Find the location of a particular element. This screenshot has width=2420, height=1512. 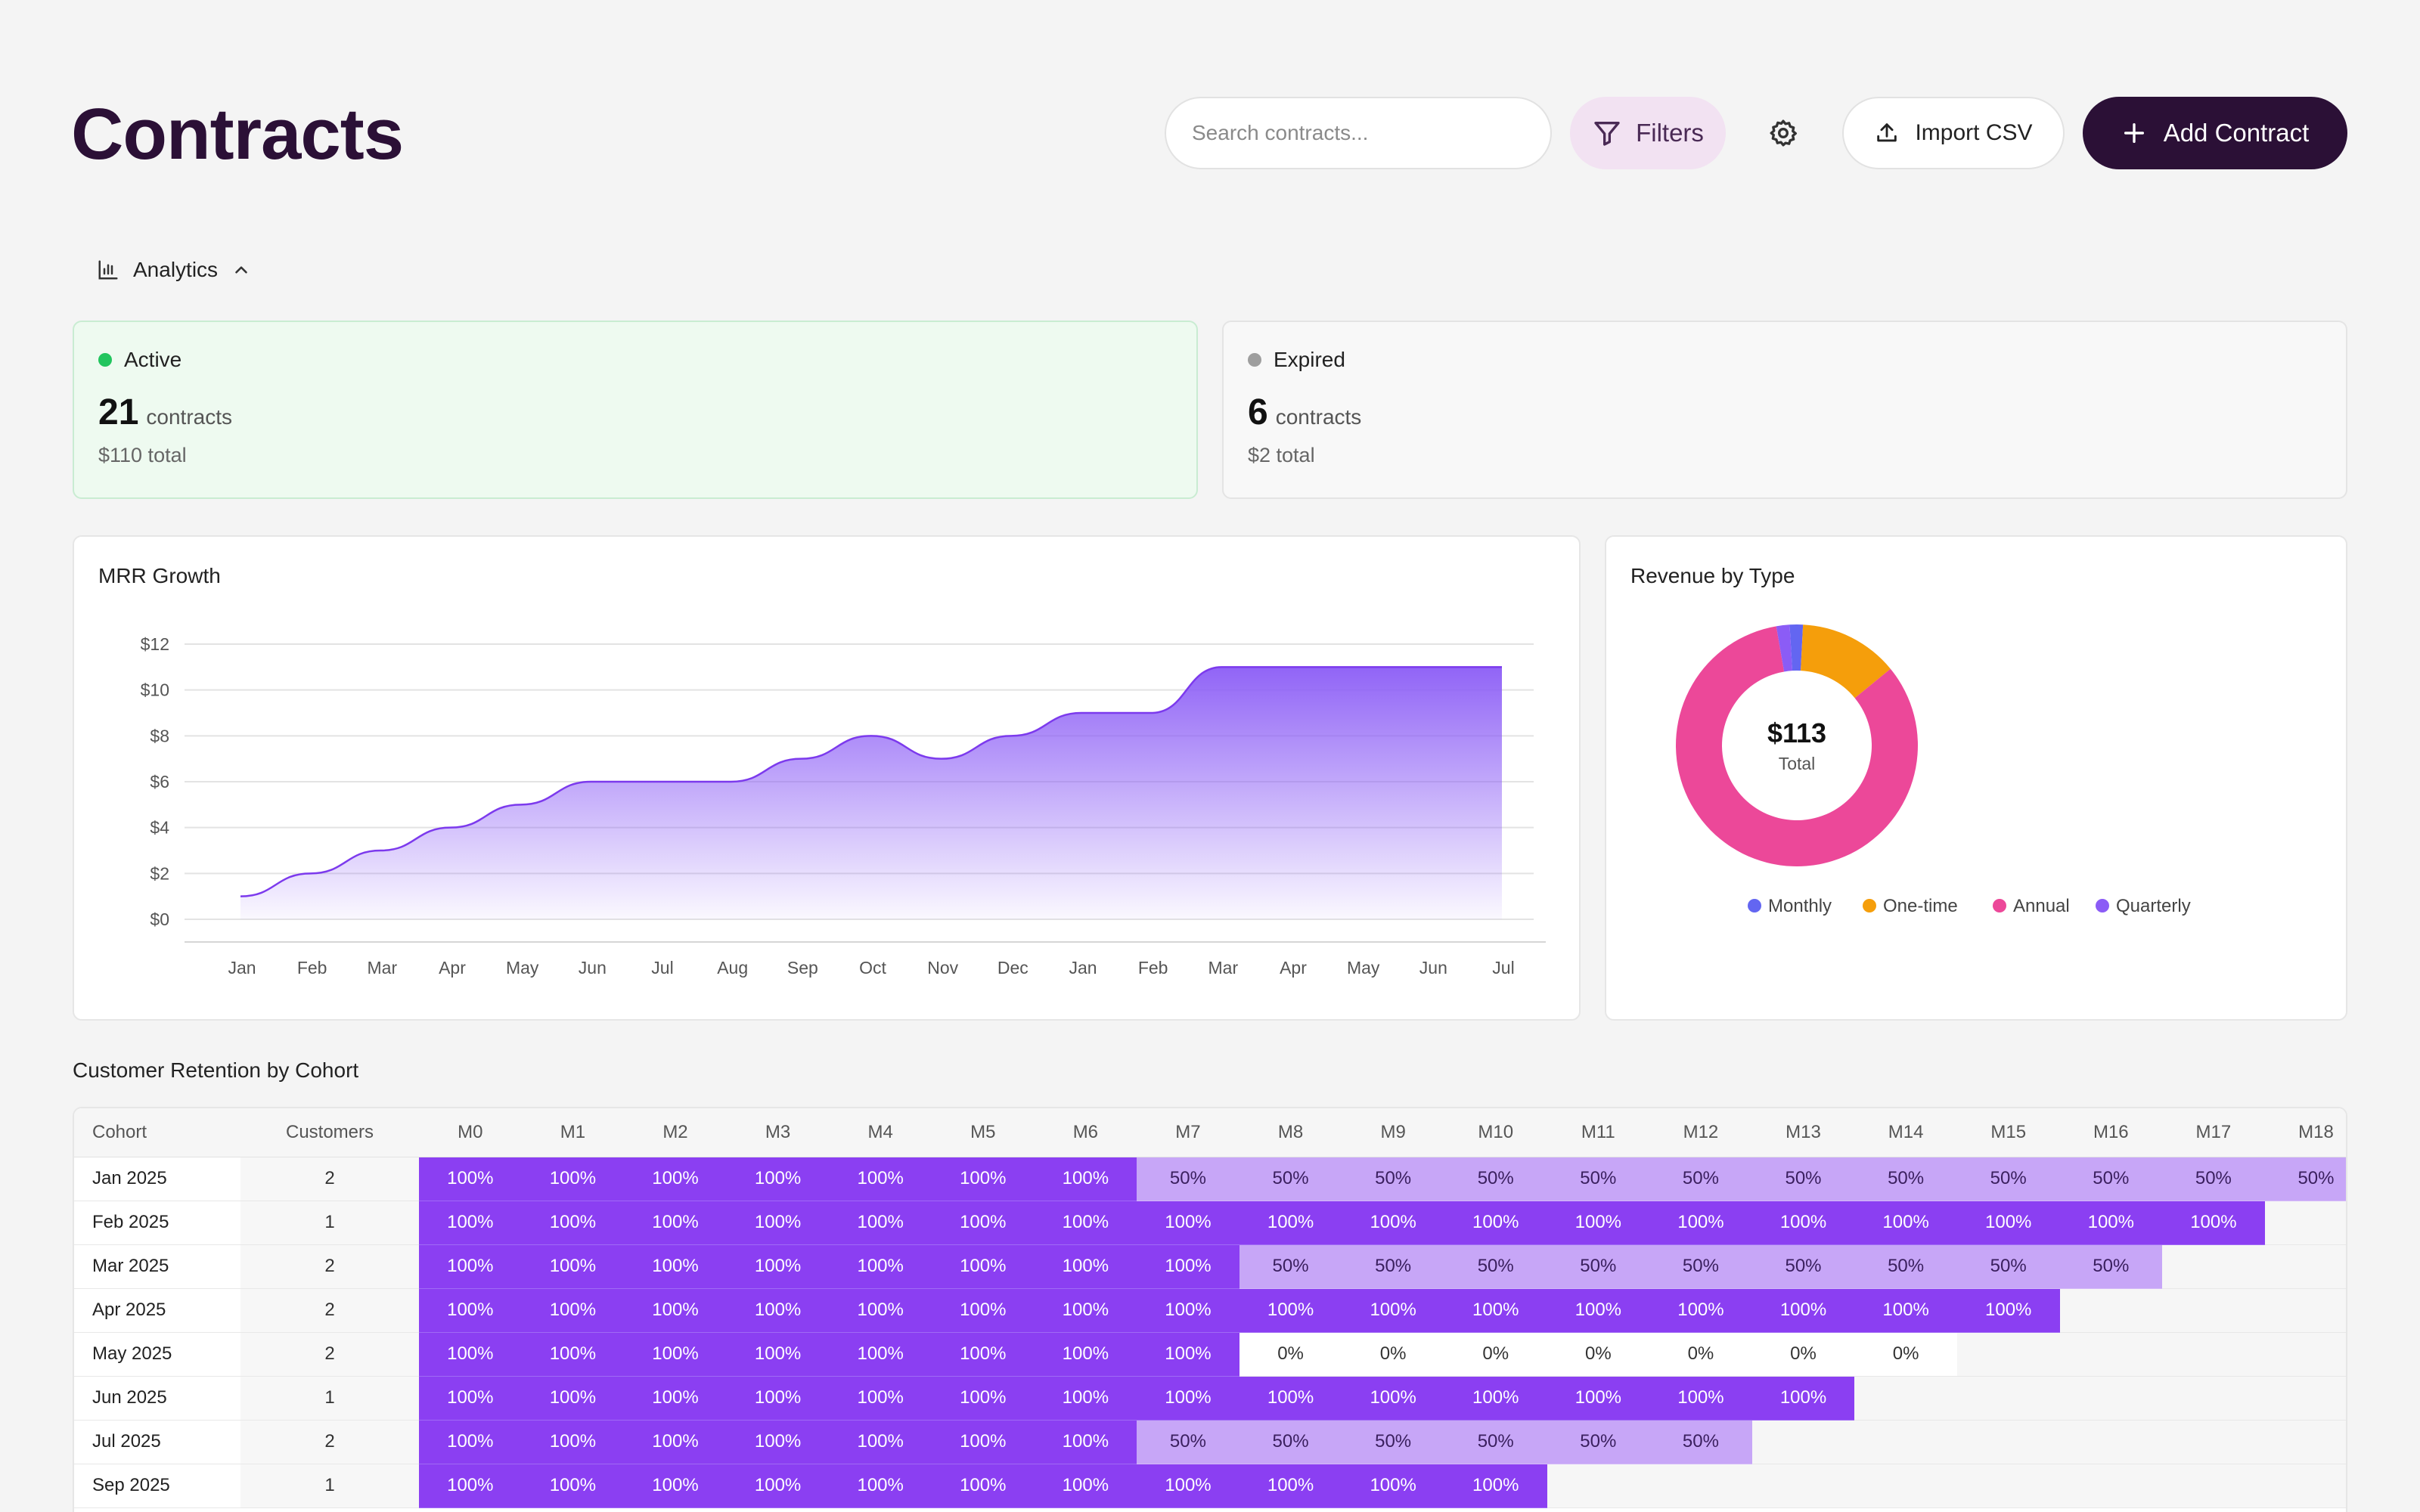

column-header: M2 is located at coordinates (675, 1132).